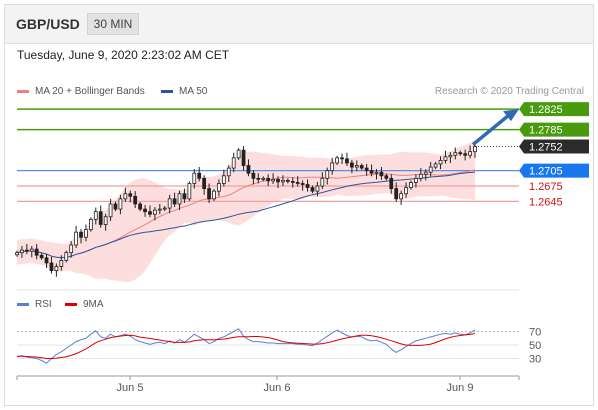 This screenshot has height=410, width=598. Describe the element at coordinates (246, 346) in the screenshot. I see `rsi-ma9-line` at that location.